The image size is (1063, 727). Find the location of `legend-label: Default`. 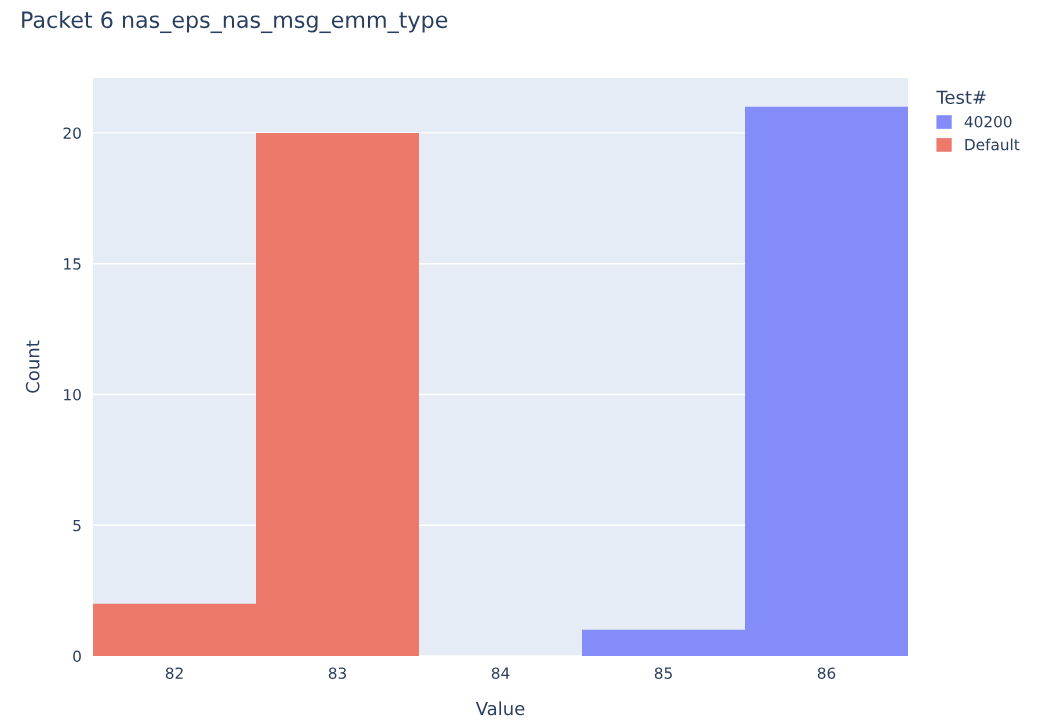

legend-label: Default is located at coordinates (992, 144).